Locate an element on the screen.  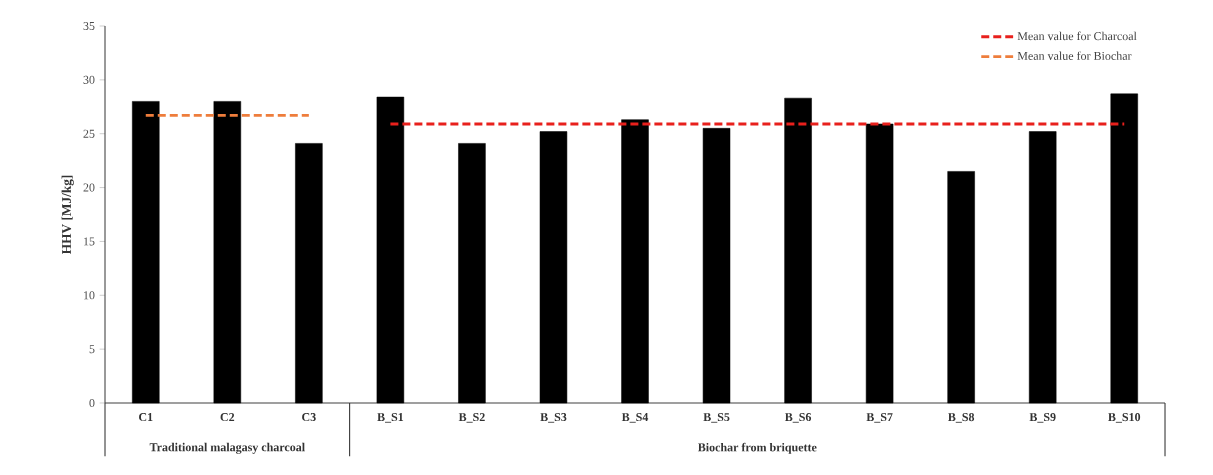
x-tick-label: C2 is located at coordinates (227, 417).